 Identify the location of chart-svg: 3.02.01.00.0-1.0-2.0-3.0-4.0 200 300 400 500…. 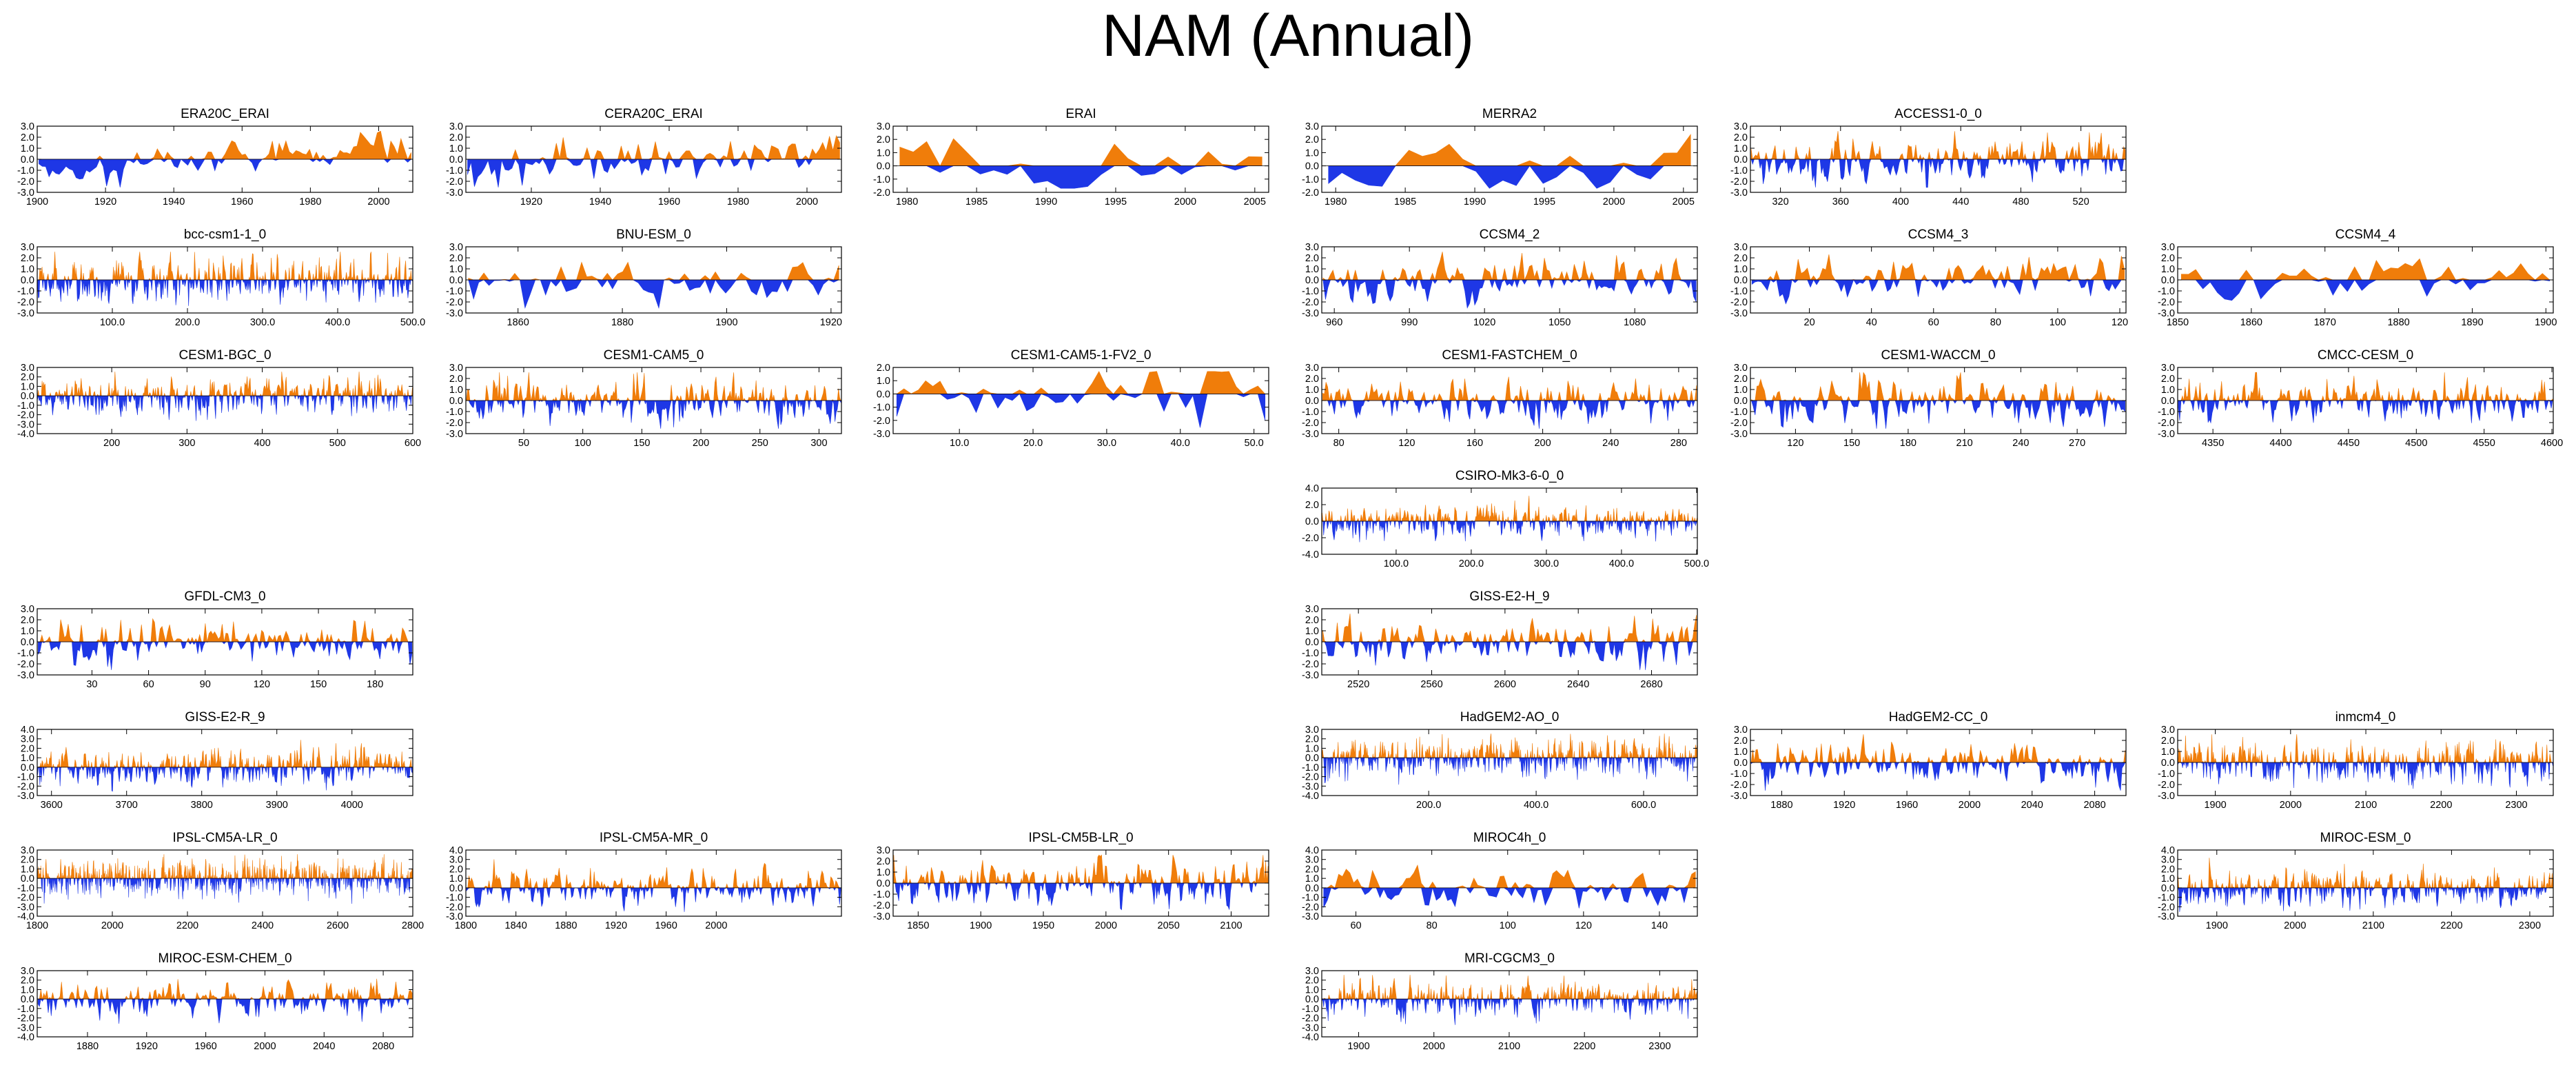
(219, 406).